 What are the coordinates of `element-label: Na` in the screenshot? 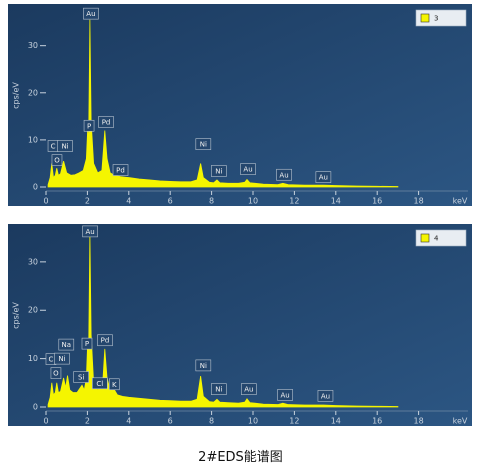 It's located at (67, 345).